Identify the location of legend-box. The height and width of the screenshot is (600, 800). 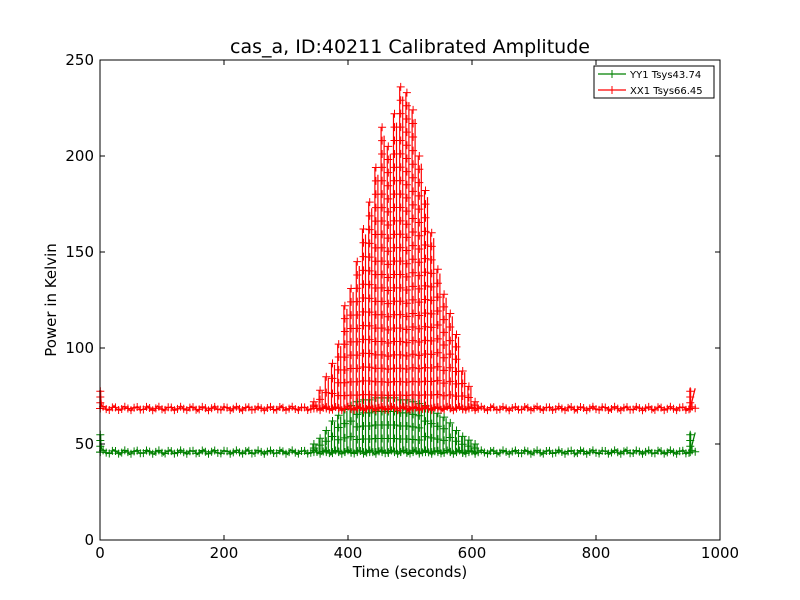
(654, 82).